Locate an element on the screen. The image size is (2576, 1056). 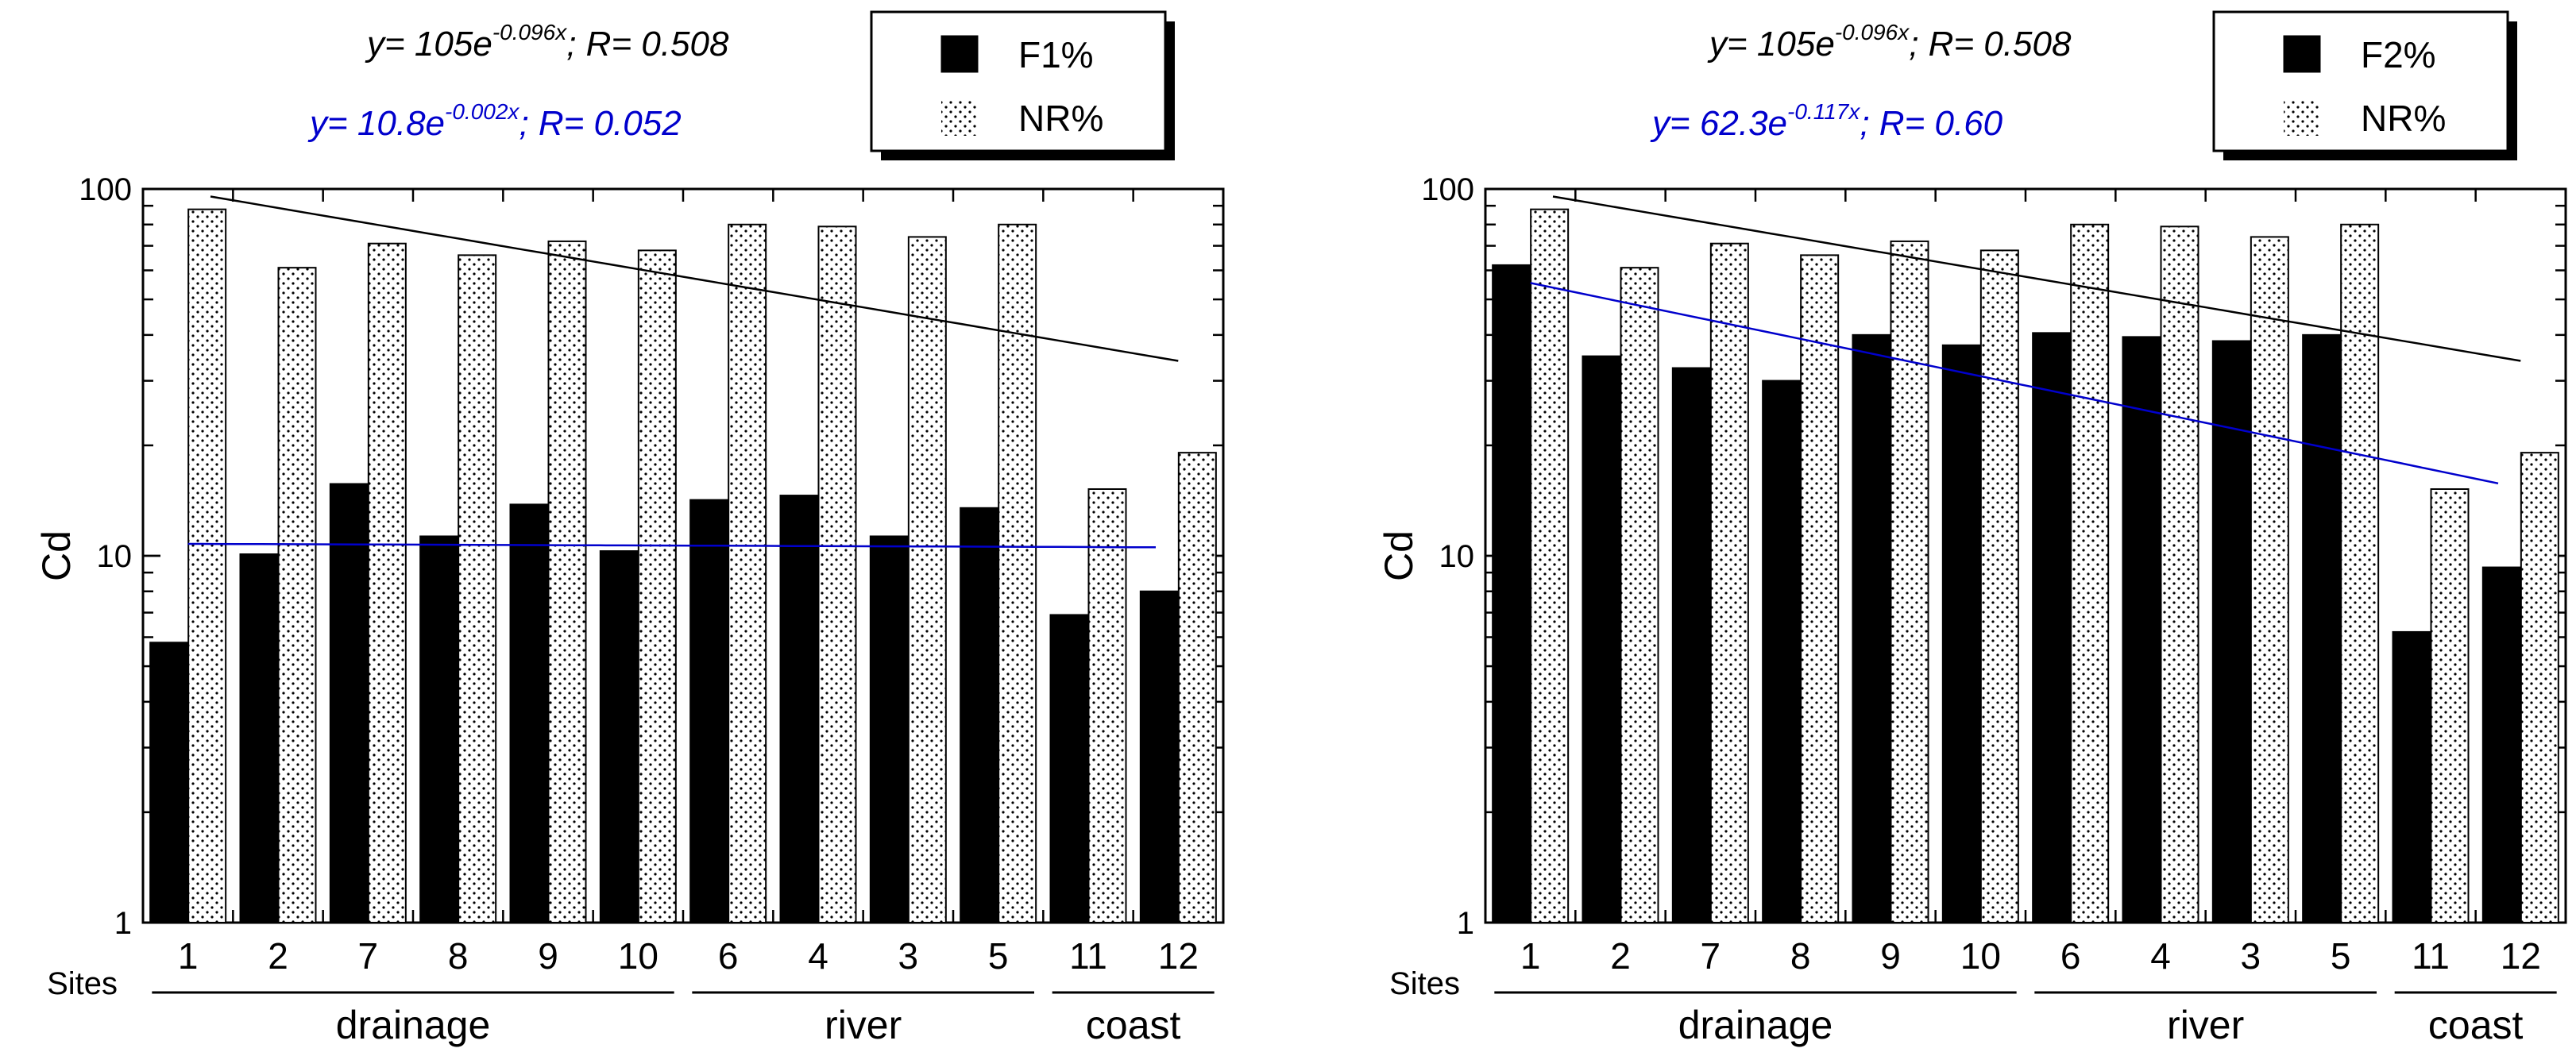
fit-equation-2: y= 62.3e-0.117x; R= 0.60 is located at coordinates (1827, 121).